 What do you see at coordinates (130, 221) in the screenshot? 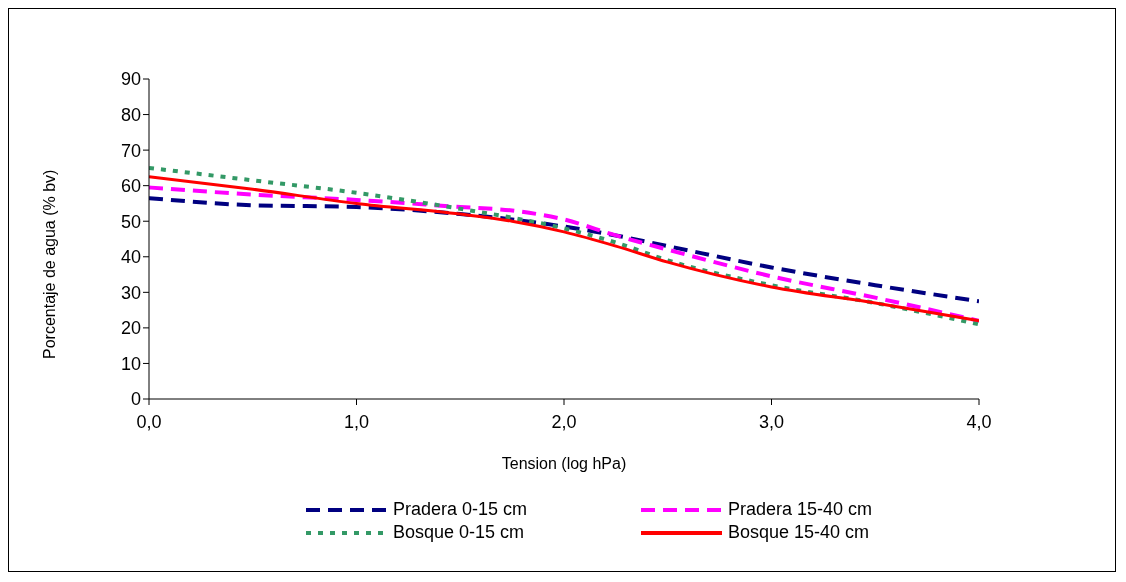
I see `y-tick-label: 50` at bounding box center [130, 221].